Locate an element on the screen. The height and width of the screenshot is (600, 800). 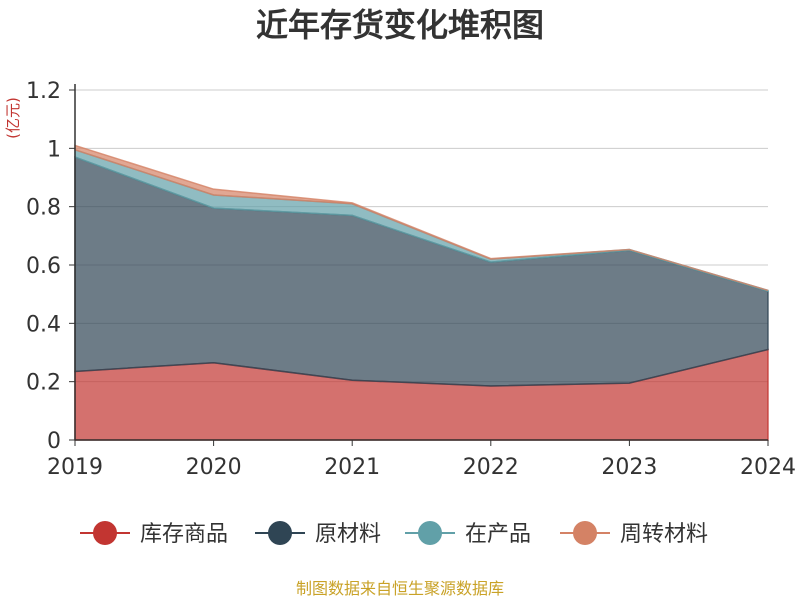
legend-label: 库存商品 is located at coordinates (184, 534).